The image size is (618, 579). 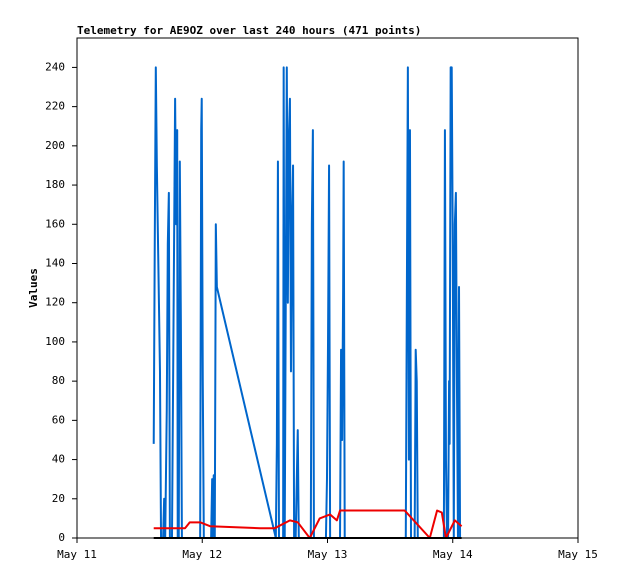 I want to click on y-tick-label: 100, so click(x=55, y=341).